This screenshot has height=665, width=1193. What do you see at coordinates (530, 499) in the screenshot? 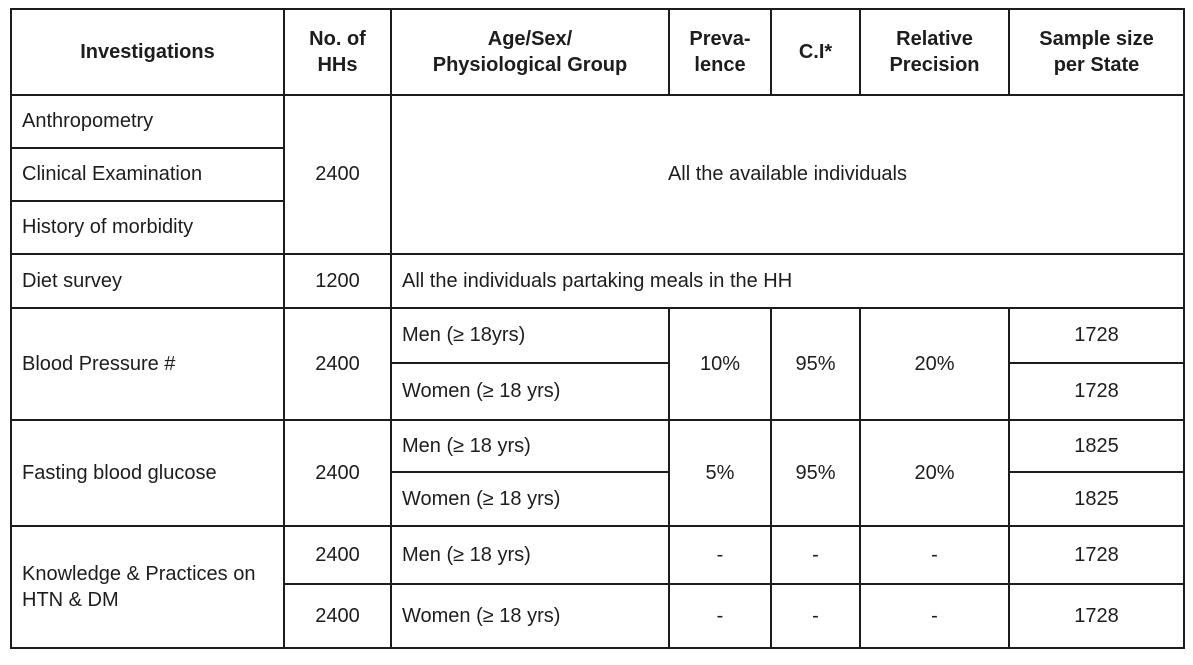
I see `cell-group-fbg-women: Women (≥ 18 yrs)` at bounding box center [530, 499].